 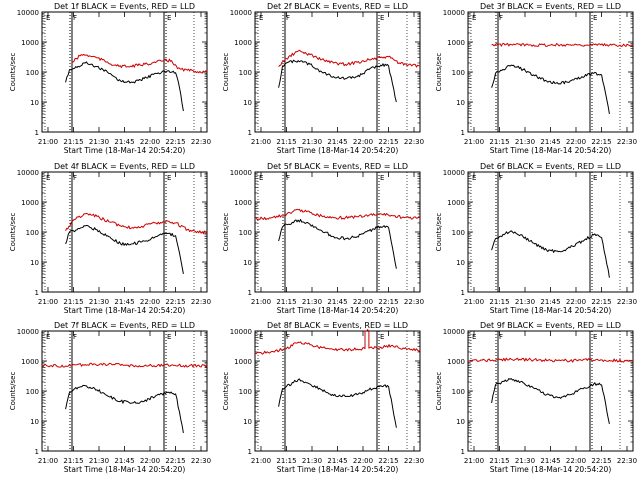 What do you see at coordinates (124, 6) in the screenshot?
I see `panel-title: Det 1f BLACK = Events, RED = LLD` at bounding box center [124, 6].